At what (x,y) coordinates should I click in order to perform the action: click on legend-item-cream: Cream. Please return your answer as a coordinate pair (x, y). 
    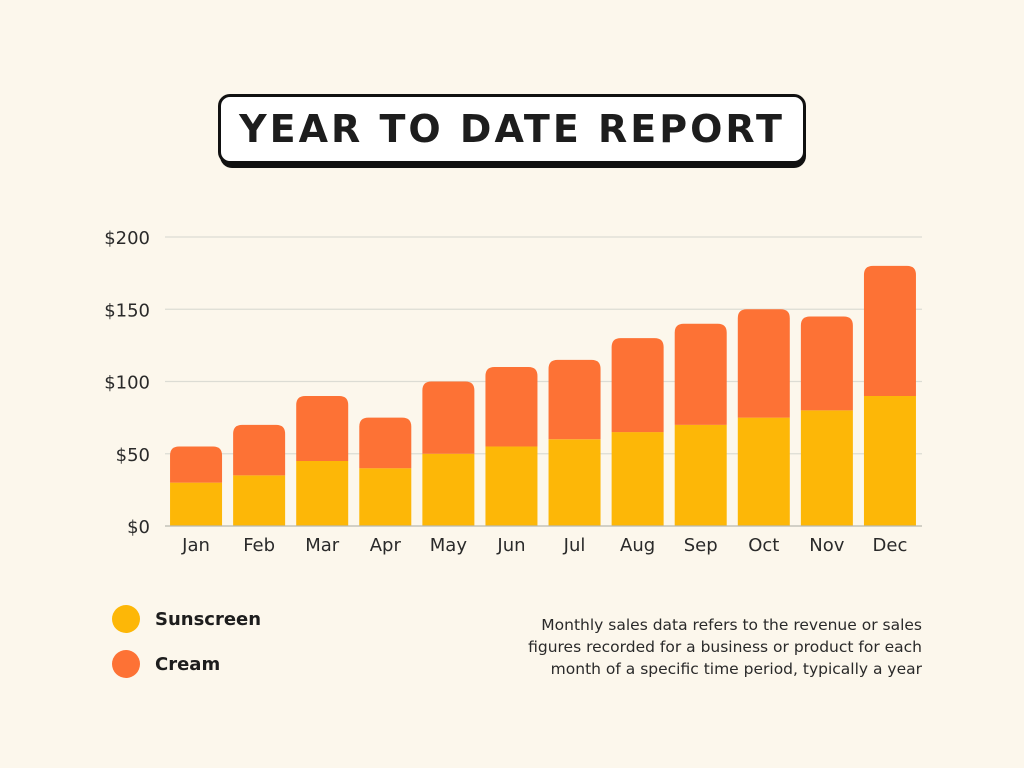
    Looking at the image, I should click on (186, 664).